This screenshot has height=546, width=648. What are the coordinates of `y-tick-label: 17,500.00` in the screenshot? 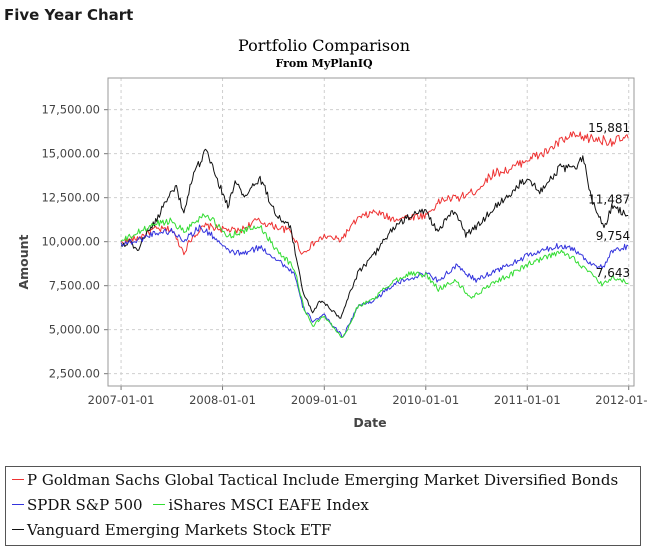 It's located at (70, 110).